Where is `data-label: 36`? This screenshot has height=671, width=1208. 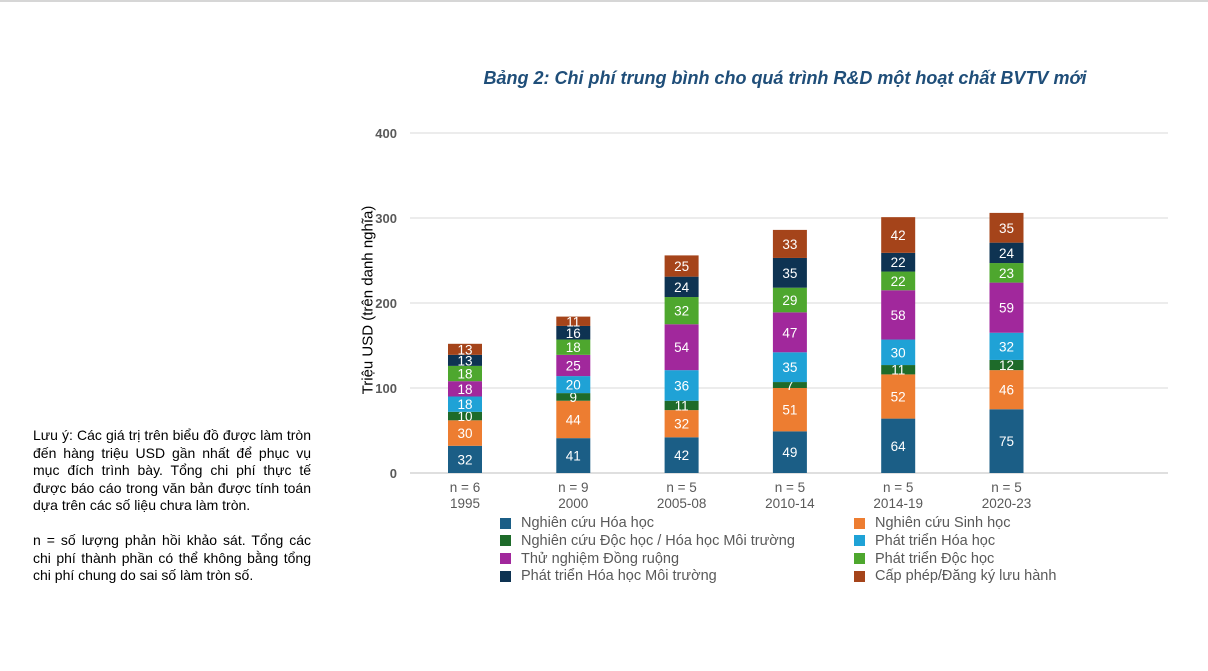 data-label: 36 is located at coordinates (681, 385).